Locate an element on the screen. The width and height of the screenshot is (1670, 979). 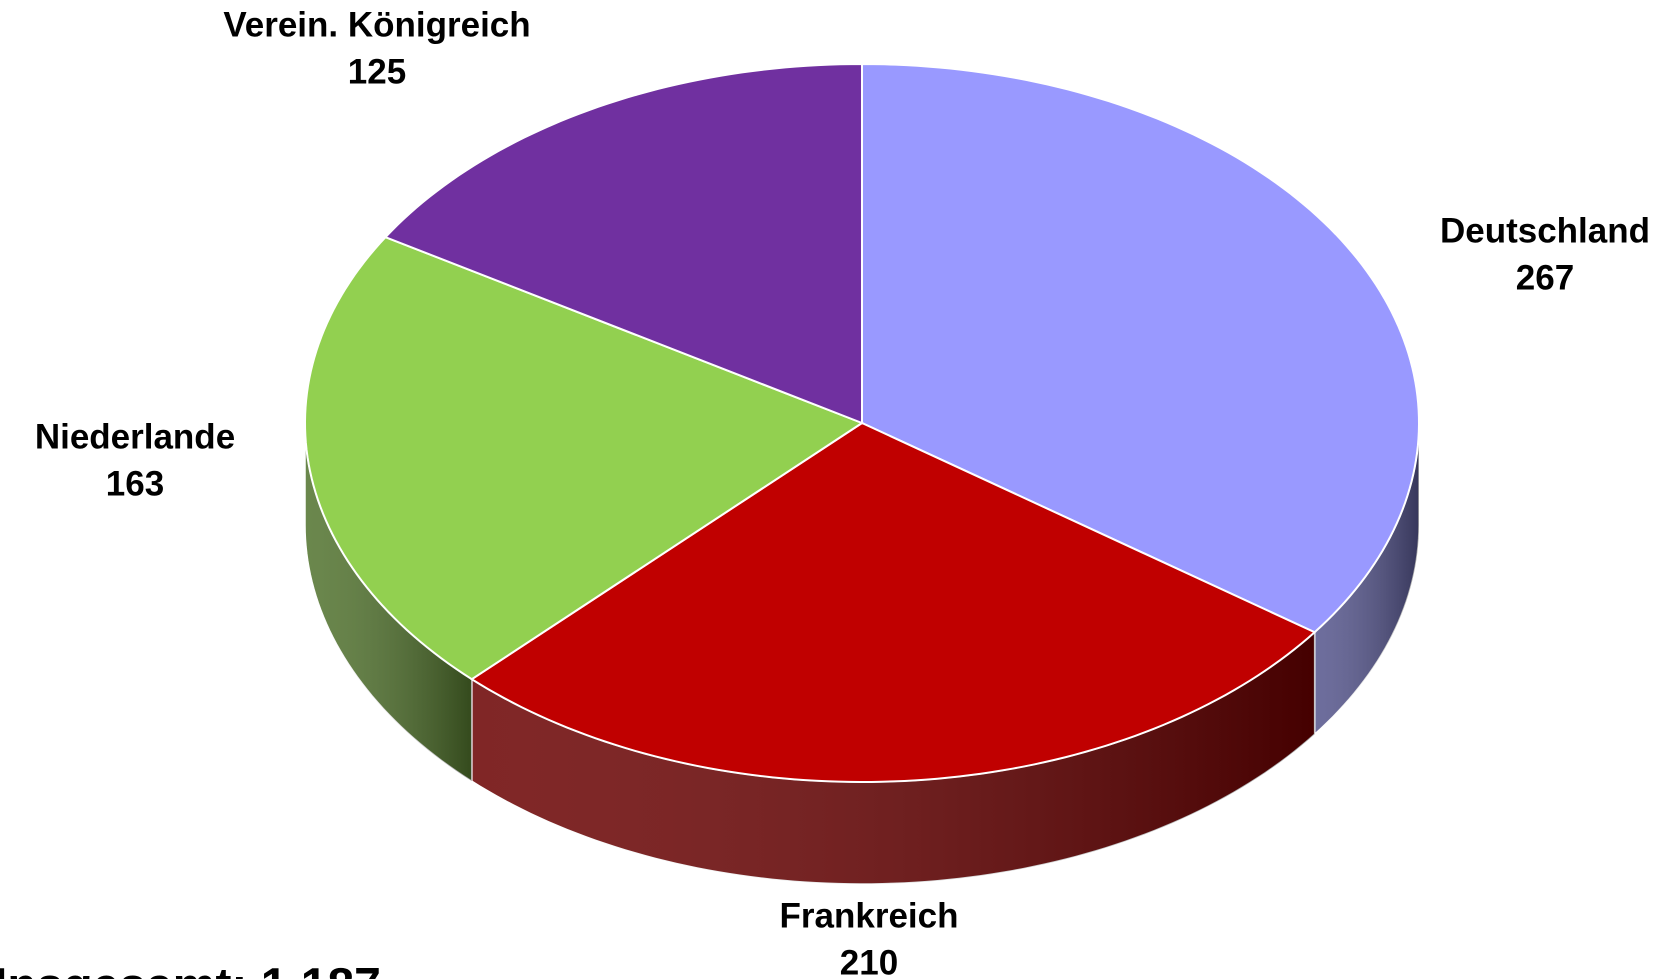
slice-value: 125 is located at coordinates (377, 71).